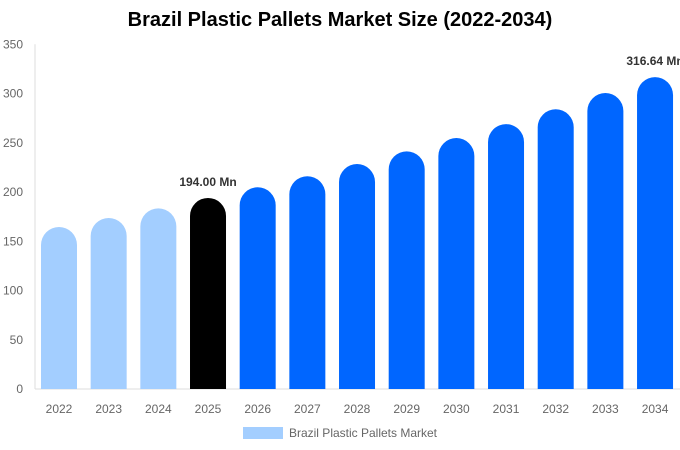 The width and height of the screenshot is (680, 450). What do you see at coordinates (363, 433) in the screenshot?
I see `legend-label: Brazil Plastic Pallets Market` at bounding box center [363, 433].